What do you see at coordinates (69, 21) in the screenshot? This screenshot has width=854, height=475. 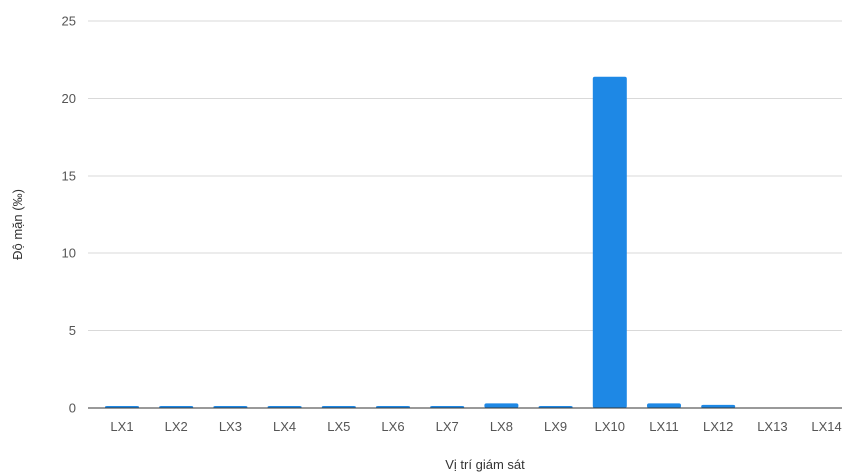 I see `y-tick-label: 25` at bounding box center [69, 21].